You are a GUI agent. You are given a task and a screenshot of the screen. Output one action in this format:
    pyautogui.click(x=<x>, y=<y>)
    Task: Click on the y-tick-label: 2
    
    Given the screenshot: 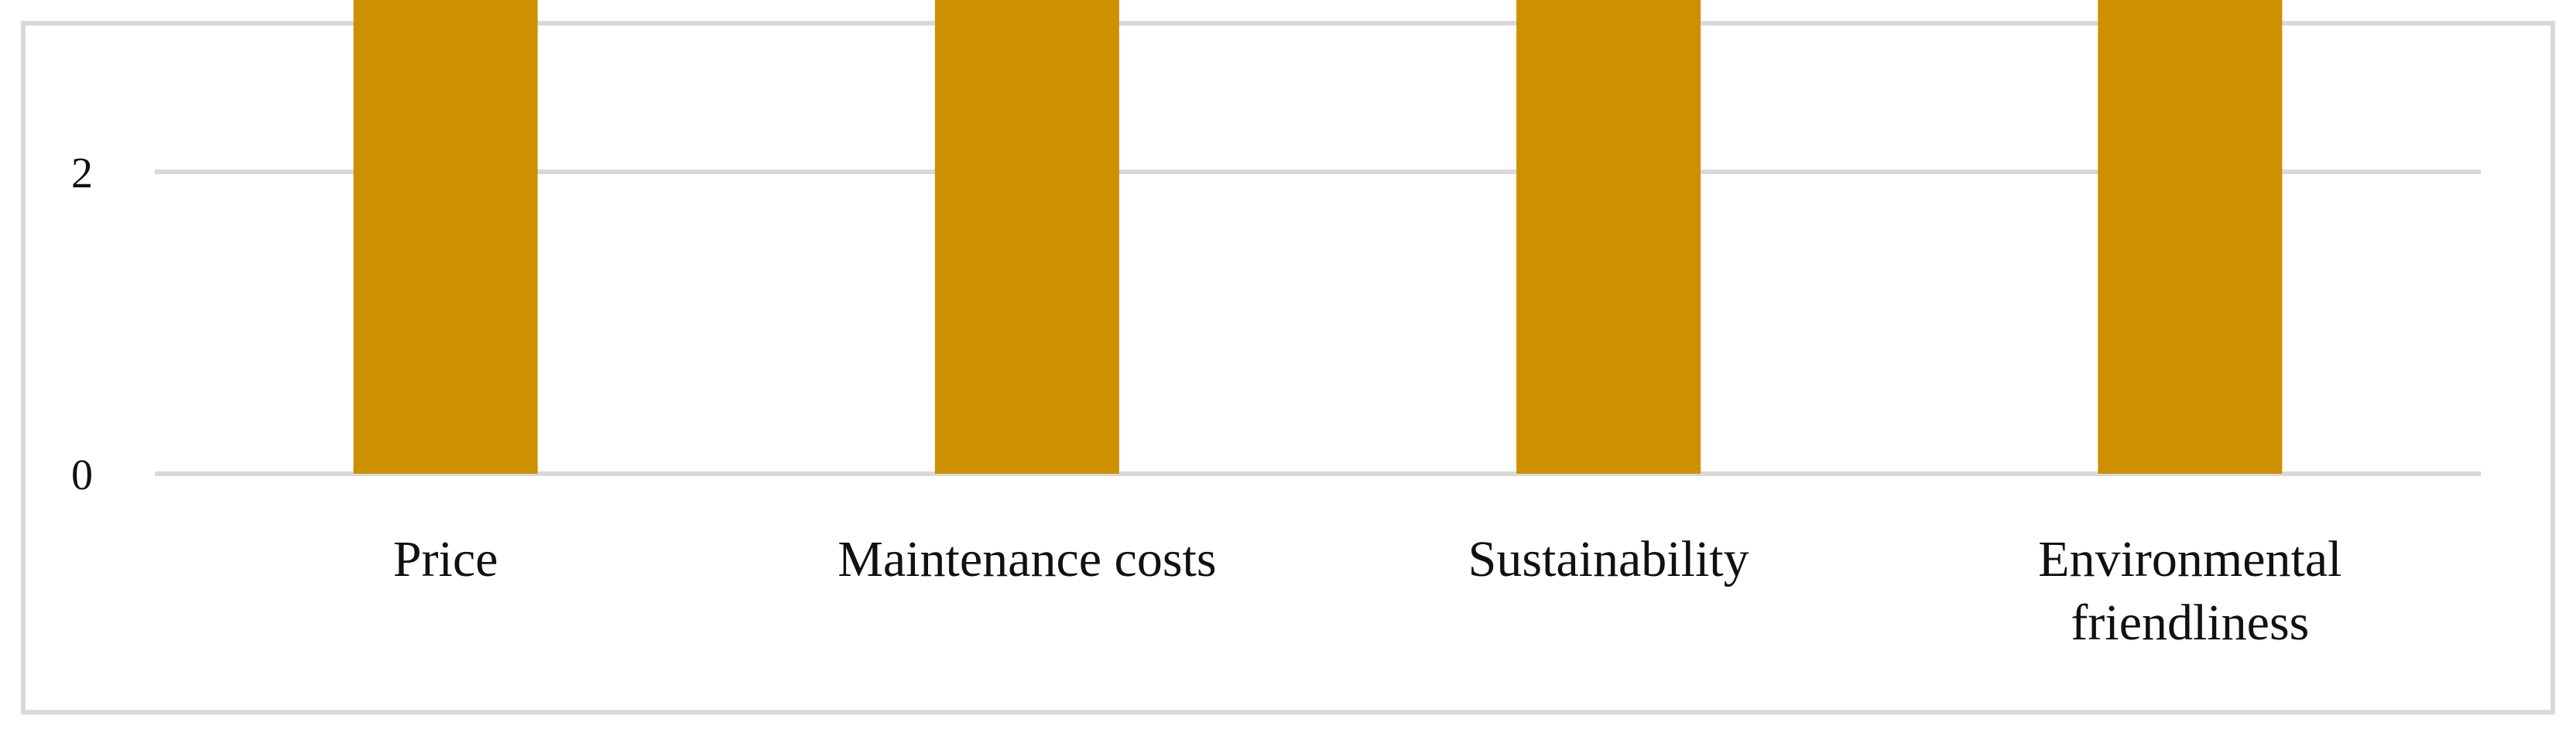 What is the action you would take?
    pyautogui.click(x=82, y=173)
    